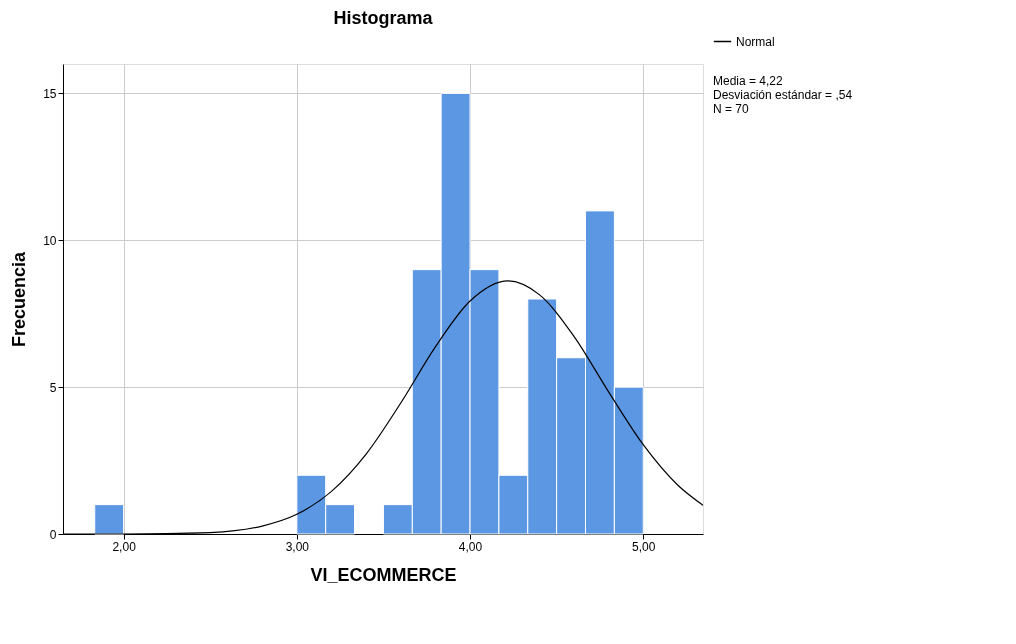 Image resolution: width=1016 pixels, height=644 pixels. Describe the element at coordinates (19, 299) in the screenshot. I see `y-axis-title: Frecuencia` at that location.